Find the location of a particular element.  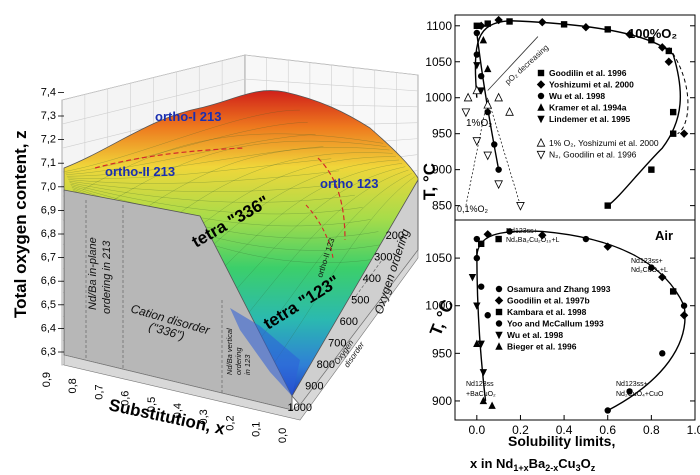

z-tick-label: 6,4 is located at coordinates (48, 328).